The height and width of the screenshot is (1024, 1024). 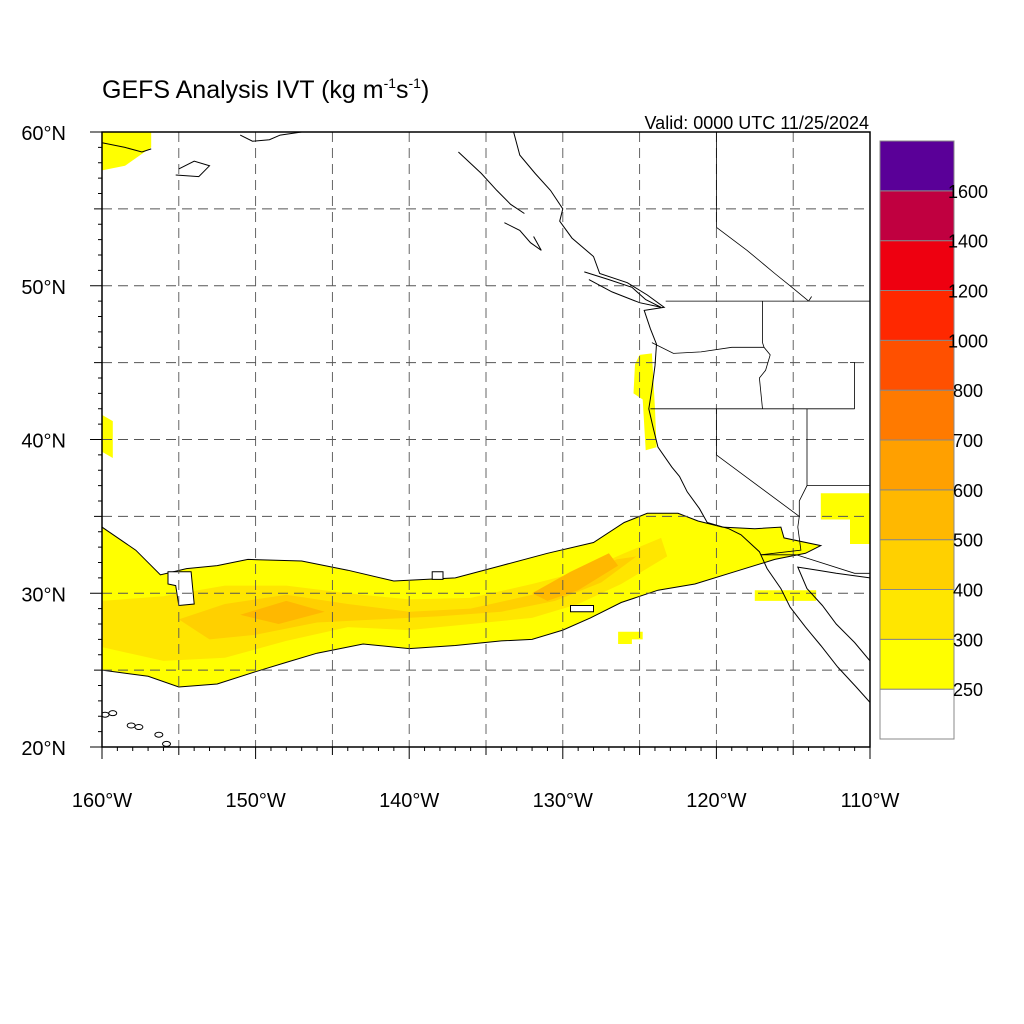 I want to click on colorbar-label: 1600, so click(x=968, y=192).